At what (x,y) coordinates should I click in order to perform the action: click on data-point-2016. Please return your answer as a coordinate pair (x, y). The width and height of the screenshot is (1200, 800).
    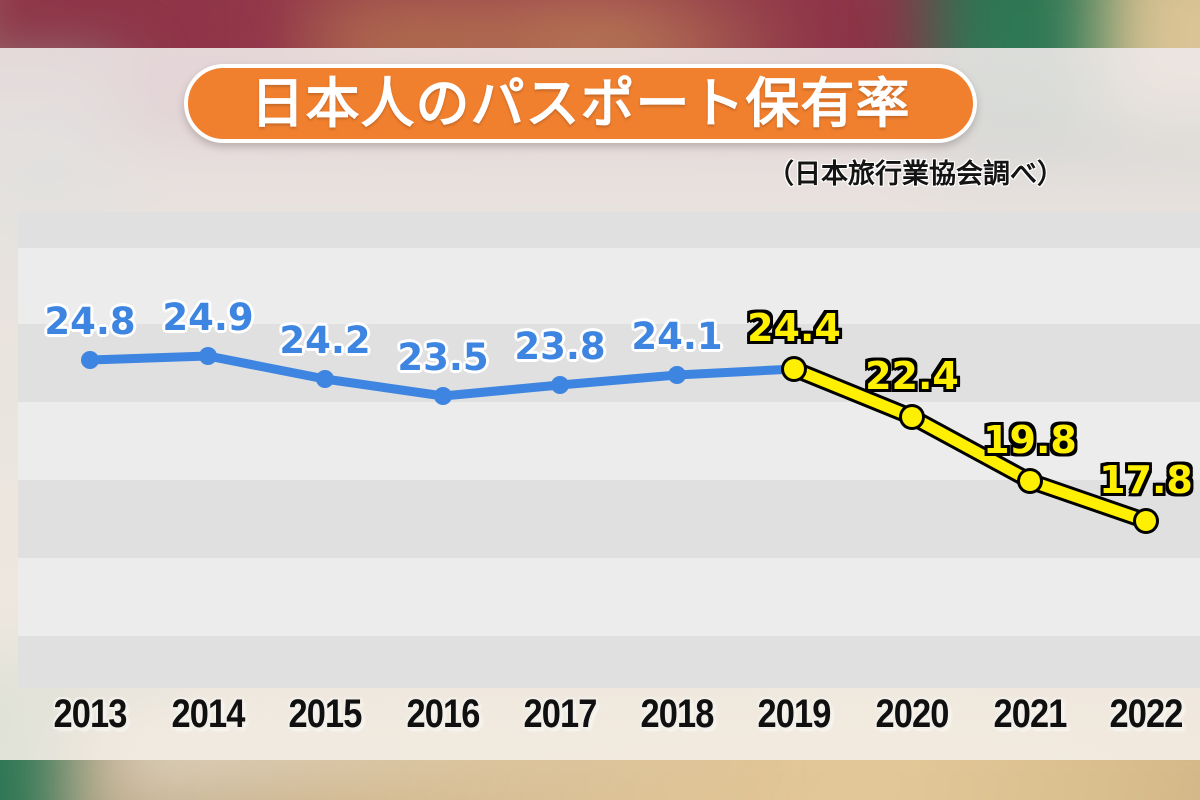
    Looking at the image, I should click on (443, 396).